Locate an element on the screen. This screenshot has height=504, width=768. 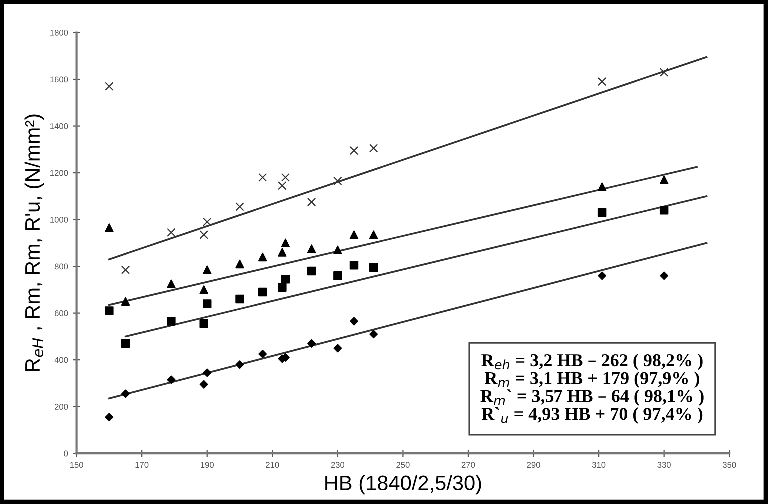
y-tick-label: 400 is located at coordinates (61, 360).